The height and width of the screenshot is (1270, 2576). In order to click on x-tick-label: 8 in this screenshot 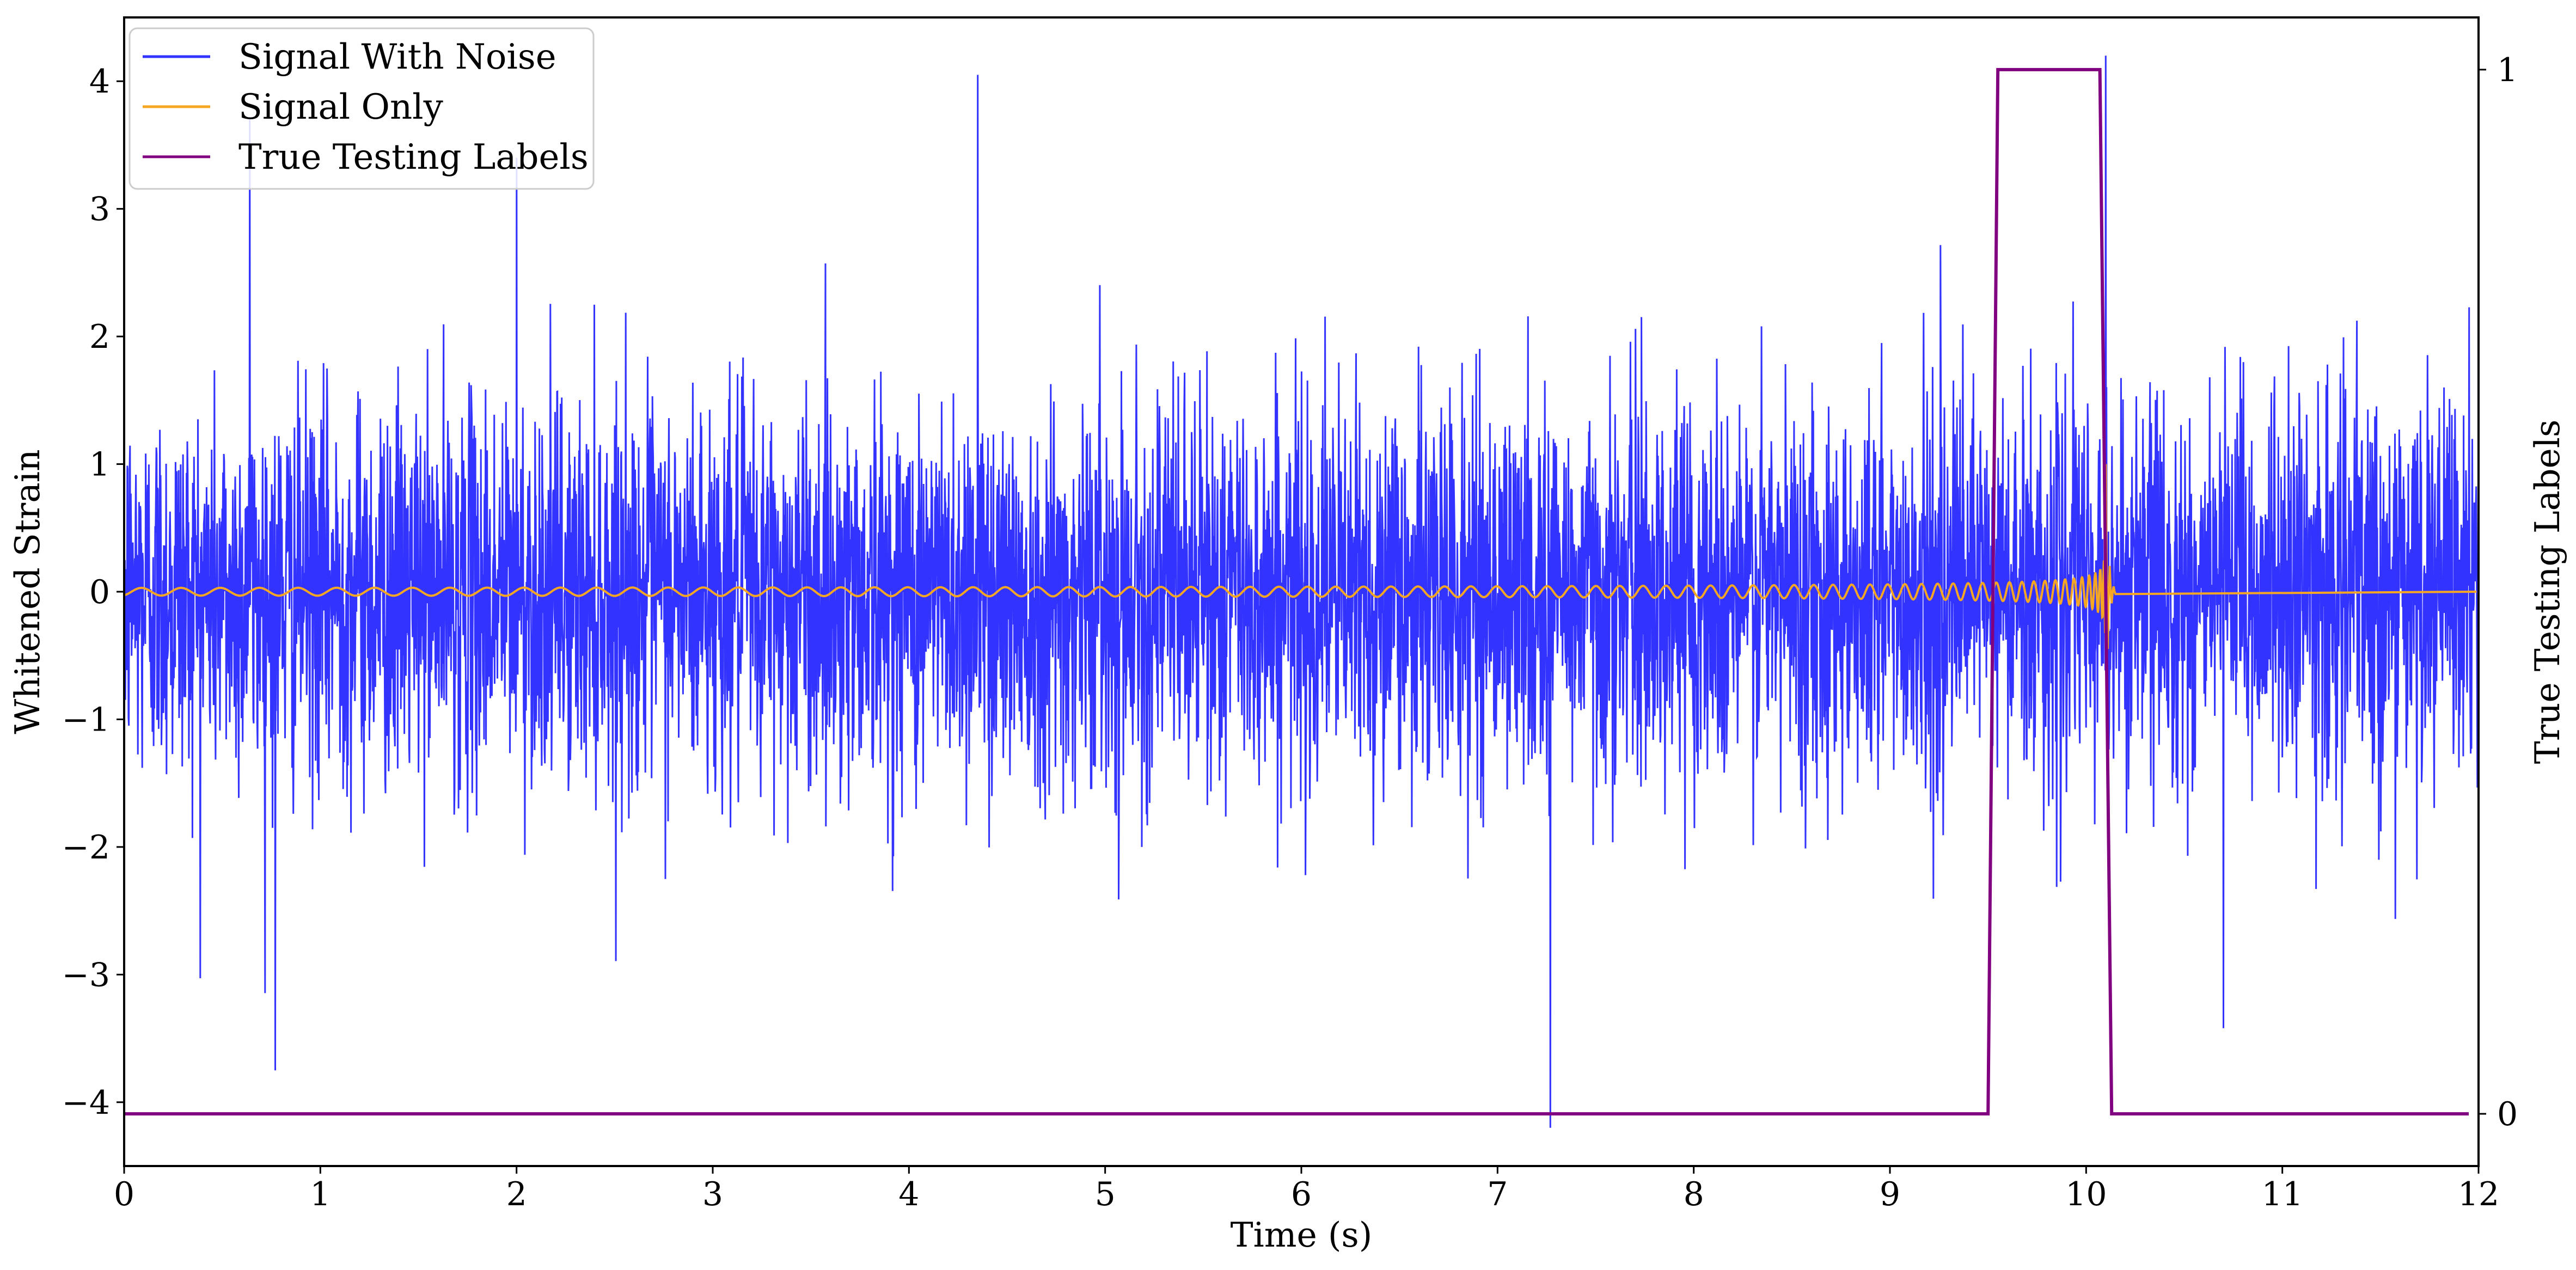, I will do `click(1694, 1194)`.